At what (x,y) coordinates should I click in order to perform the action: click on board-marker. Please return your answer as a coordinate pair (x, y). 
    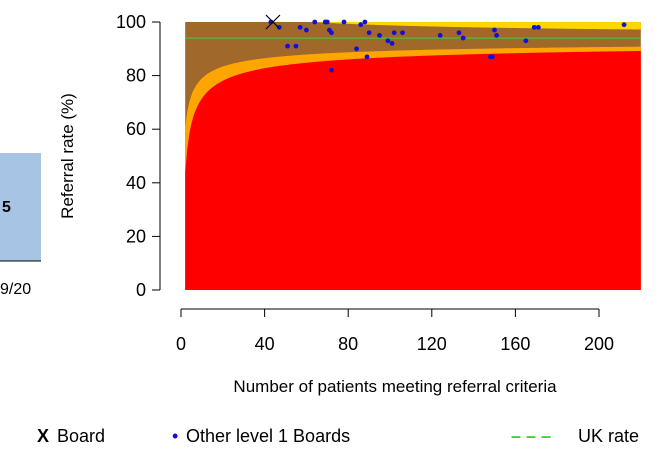
    Looking at the image, I should click on (273, 22).